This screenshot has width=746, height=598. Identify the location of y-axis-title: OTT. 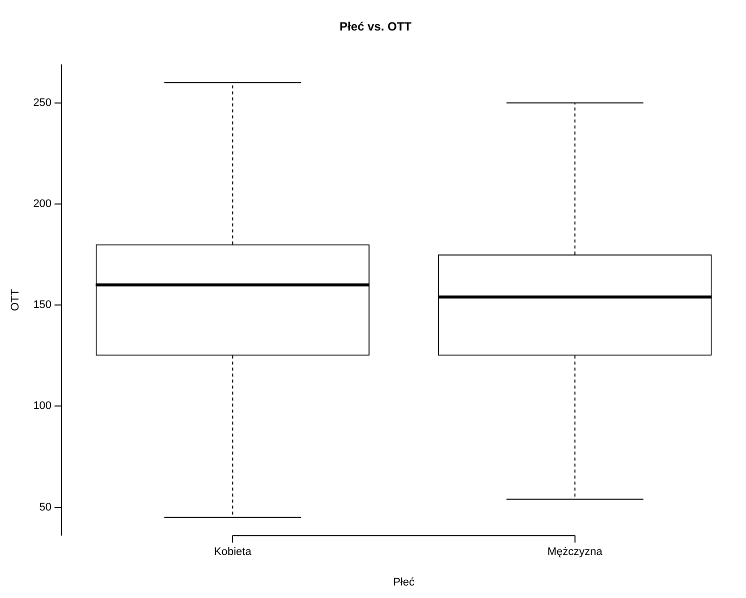
(16, 299).